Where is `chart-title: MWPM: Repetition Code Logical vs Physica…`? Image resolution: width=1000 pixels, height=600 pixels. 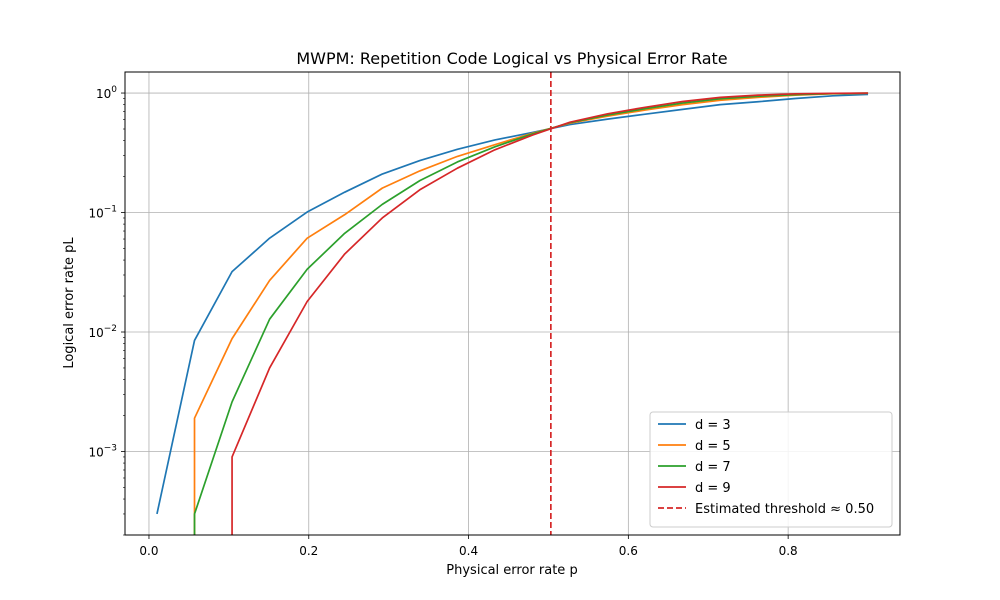
chart-title: MWPM: Repetition Code Logical vs Physica… is located at coordinates (511, 58).